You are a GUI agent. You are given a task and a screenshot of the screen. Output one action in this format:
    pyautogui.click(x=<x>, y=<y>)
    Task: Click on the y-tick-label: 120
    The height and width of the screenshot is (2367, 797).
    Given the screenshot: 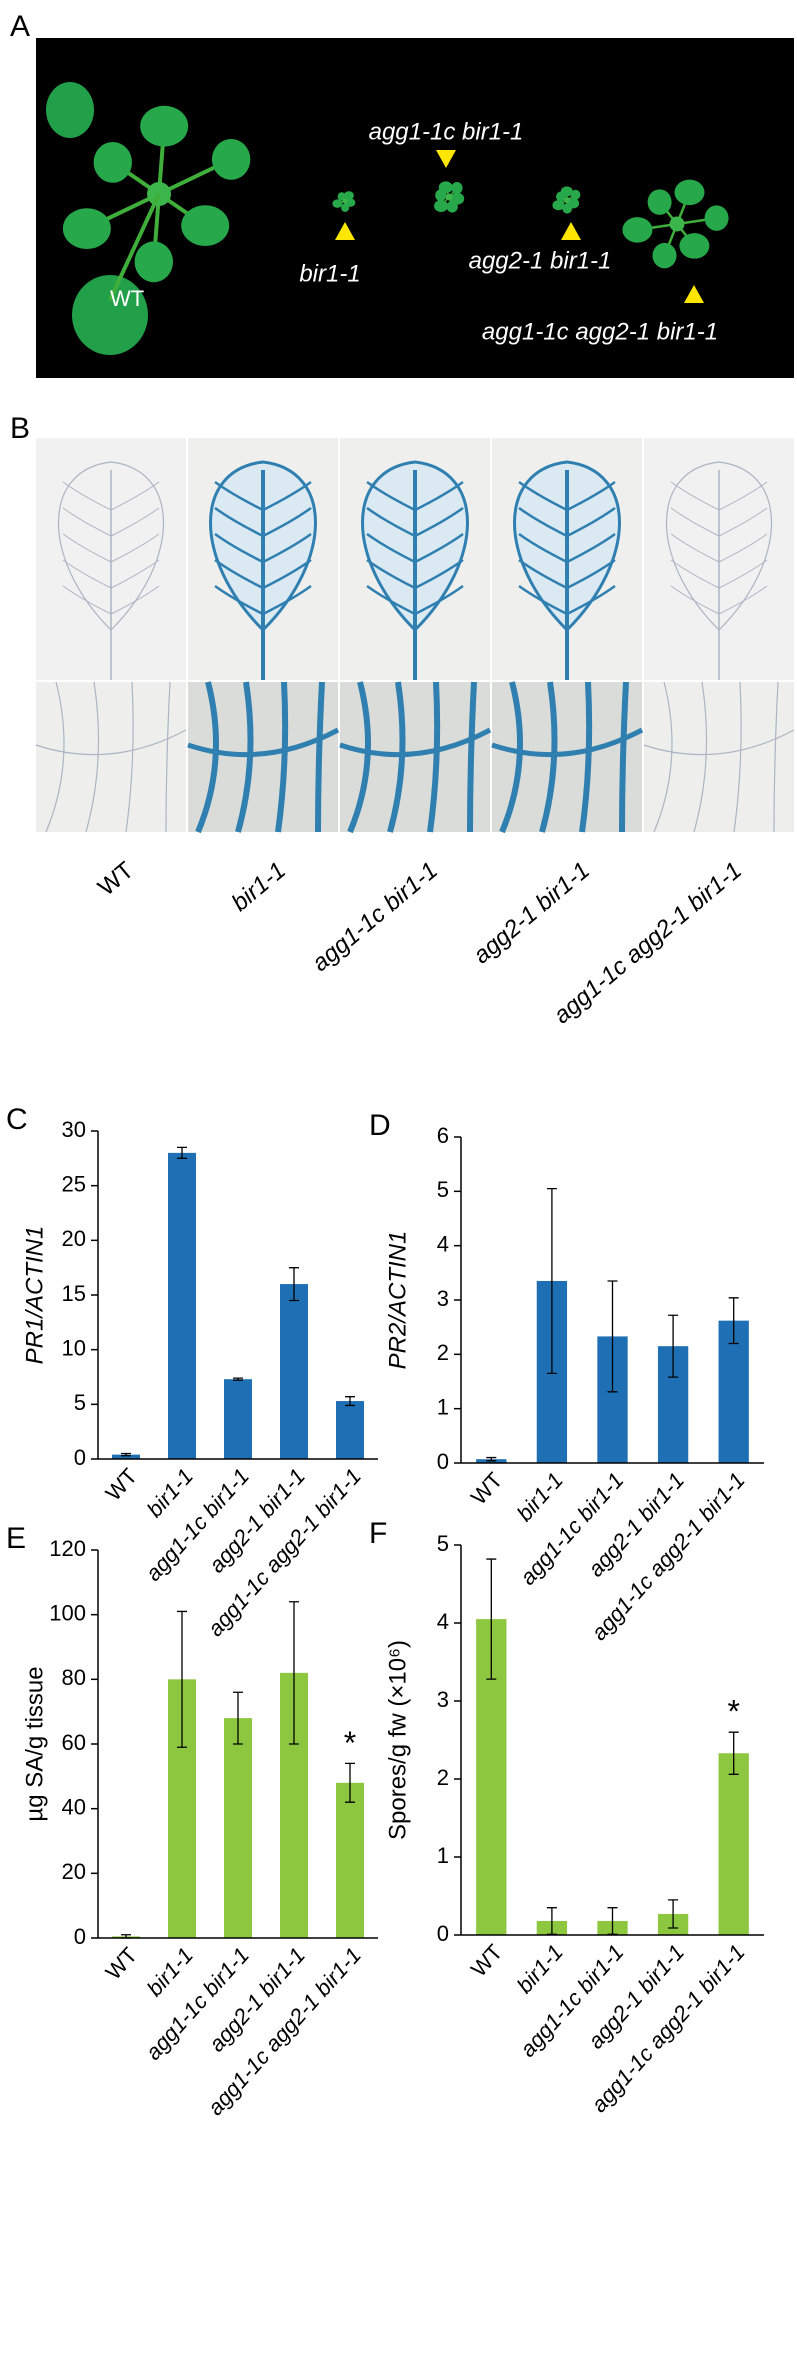 What is the action you would take?
    pyautogui.click(x=67, y=1548)
    